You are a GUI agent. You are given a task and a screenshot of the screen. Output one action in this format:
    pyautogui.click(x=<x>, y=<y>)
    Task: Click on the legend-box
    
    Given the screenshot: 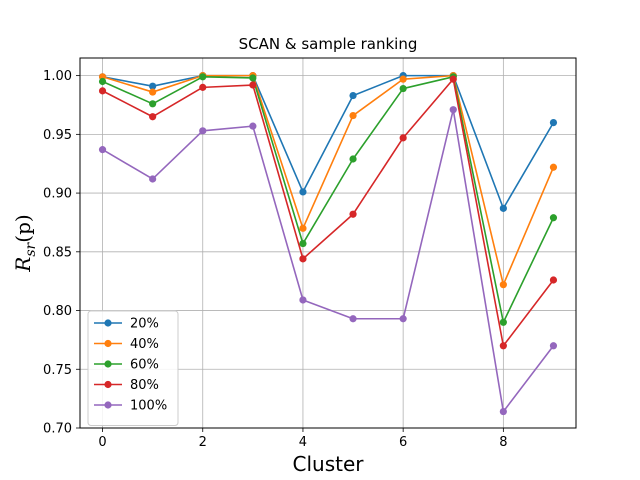 What is the action you would take?
    pyautogui.click(x=133, y=368)
    